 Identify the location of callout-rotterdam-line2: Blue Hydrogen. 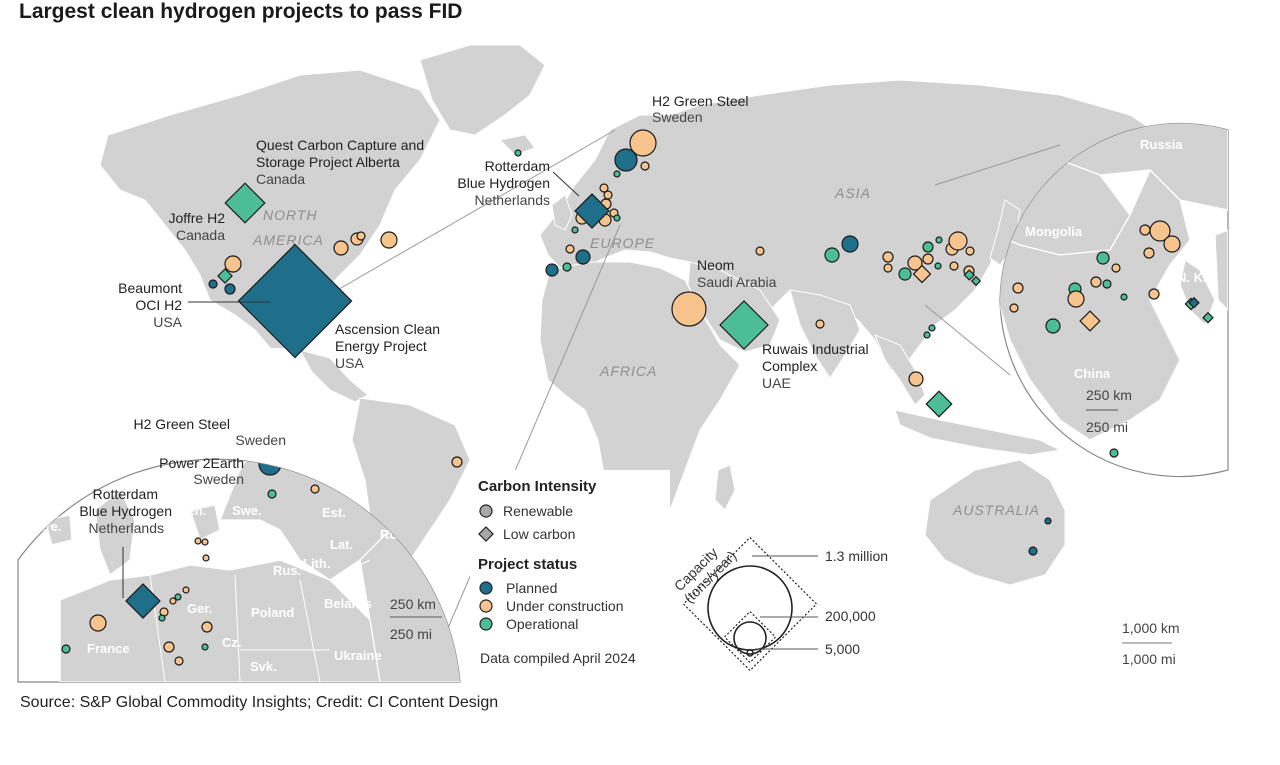
(503, 183).